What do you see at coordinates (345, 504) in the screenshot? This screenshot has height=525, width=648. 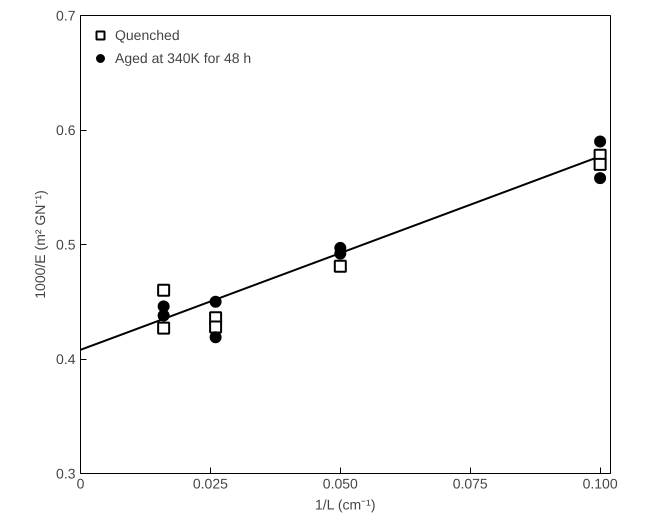 I see `x-axis-title: 1/L (cm⁻¹)` at bounding box center [345, 504].